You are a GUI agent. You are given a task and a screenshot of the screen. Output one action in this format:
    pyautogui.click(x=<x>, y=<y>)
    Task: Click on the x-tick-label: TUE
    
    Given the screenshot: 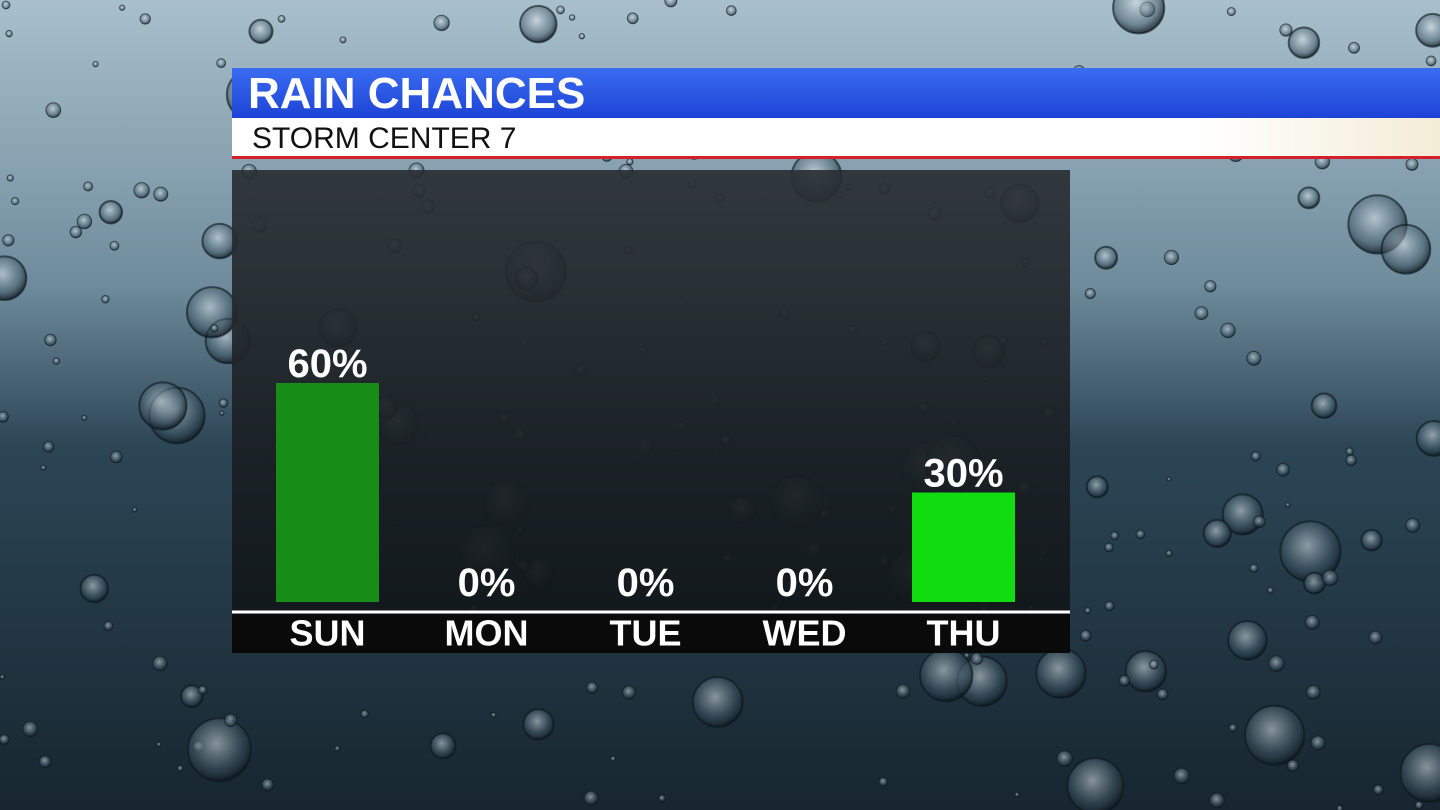 What is the action you would take?
    pyautogui.click(x=646, y=633)
    